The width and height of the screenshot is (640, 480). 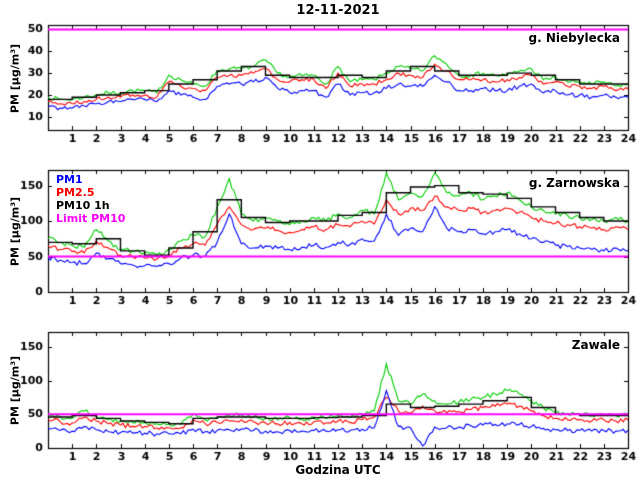 What do you see at coordinates (75, 192) in the screenshot?
I see `legend-entry-pm25: PM2.5` at bounding box center [75, 192].